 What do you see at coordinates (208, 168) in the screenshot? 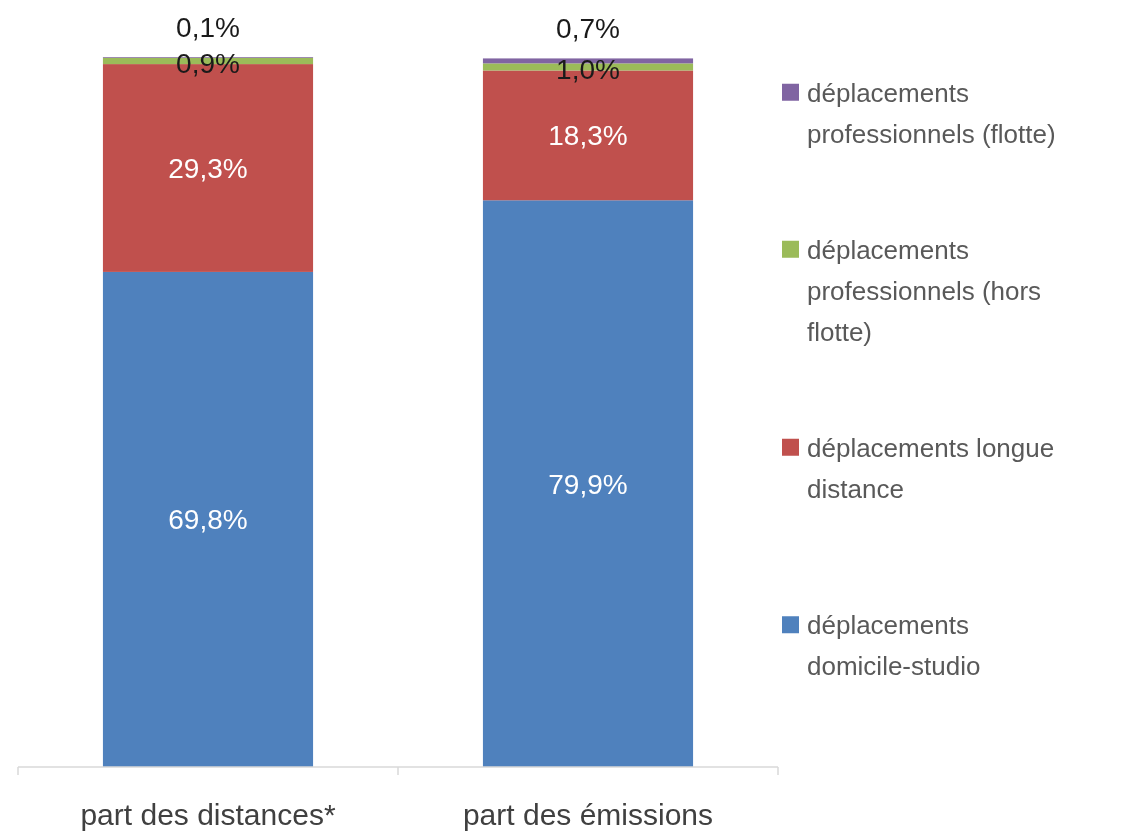
I see `data-label: 29,3%` at bounding box center [208, 168].